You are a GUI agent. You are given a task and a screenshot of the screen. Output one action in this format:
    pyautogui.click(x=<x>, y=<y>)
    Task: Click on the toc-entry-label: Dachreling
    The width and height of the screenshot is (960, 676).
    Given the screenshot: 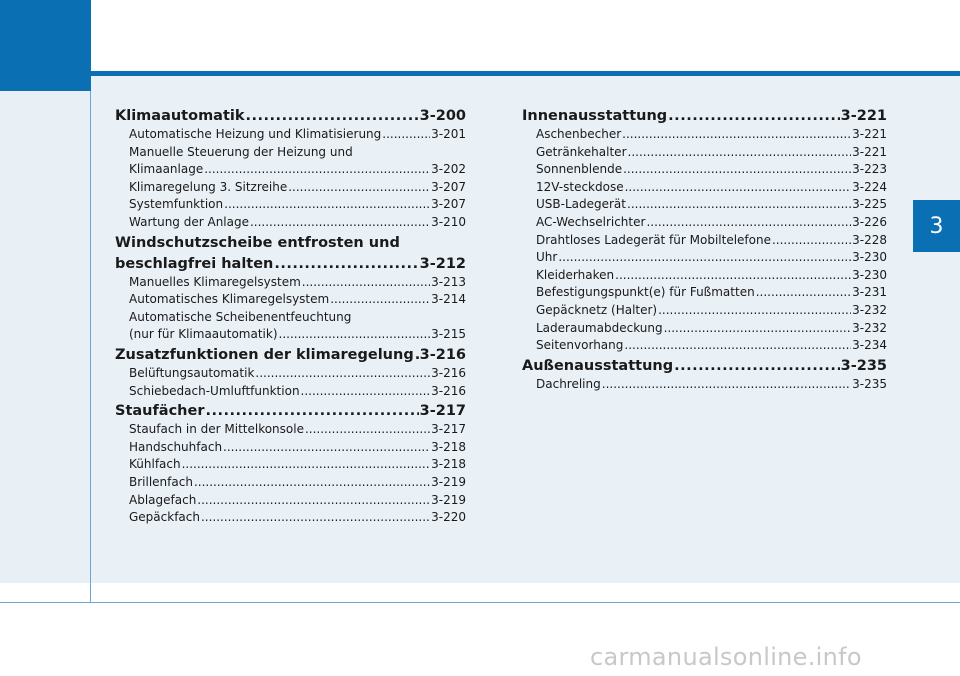 What is the action you would take?
    pyautogui.click(x=568, y=383)
    